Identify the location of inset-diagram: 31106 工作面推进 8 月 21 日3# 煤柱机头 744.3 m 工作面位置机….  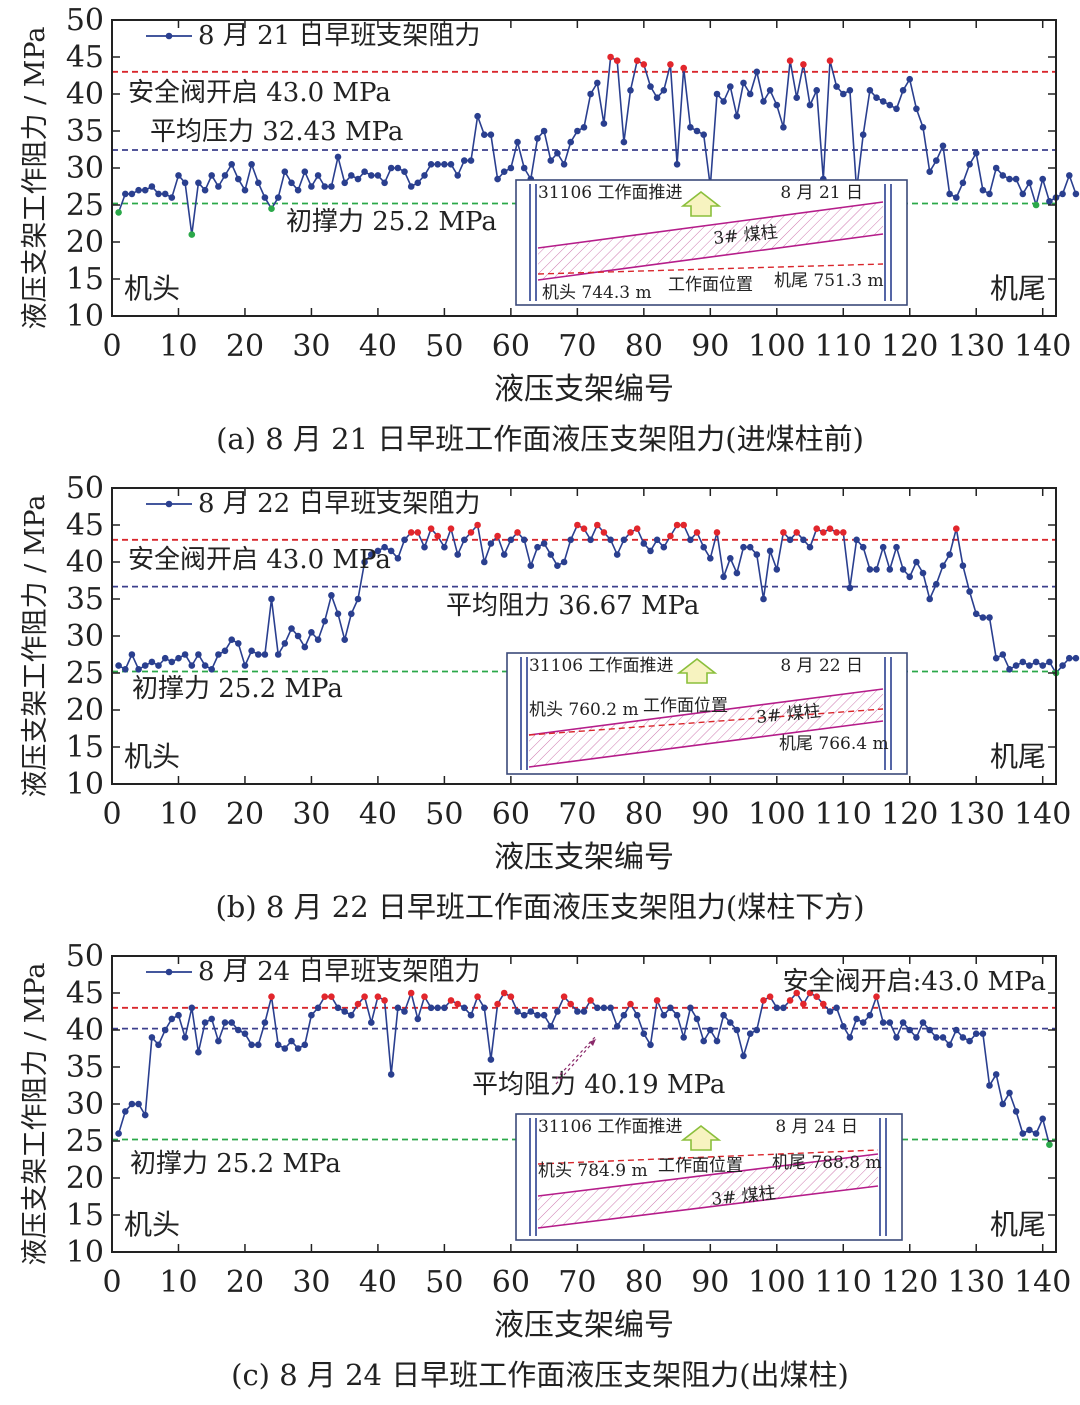
(711, 242).